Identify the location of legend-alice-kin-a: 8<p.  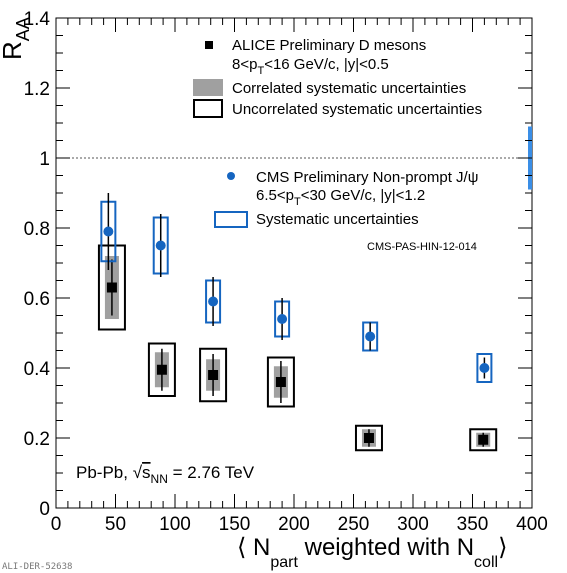
(244, 64).